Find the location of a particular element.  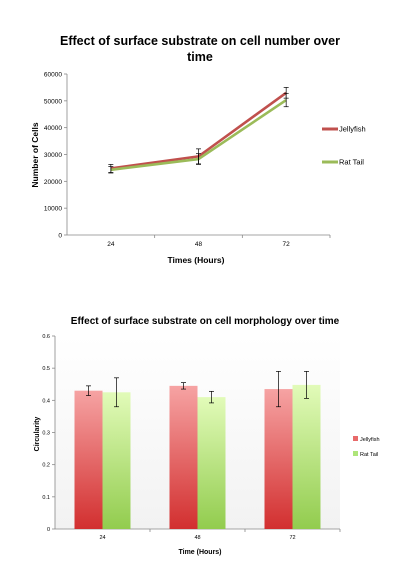

chart1-x-tick-label: 72 is located at coordinates (287, 244).